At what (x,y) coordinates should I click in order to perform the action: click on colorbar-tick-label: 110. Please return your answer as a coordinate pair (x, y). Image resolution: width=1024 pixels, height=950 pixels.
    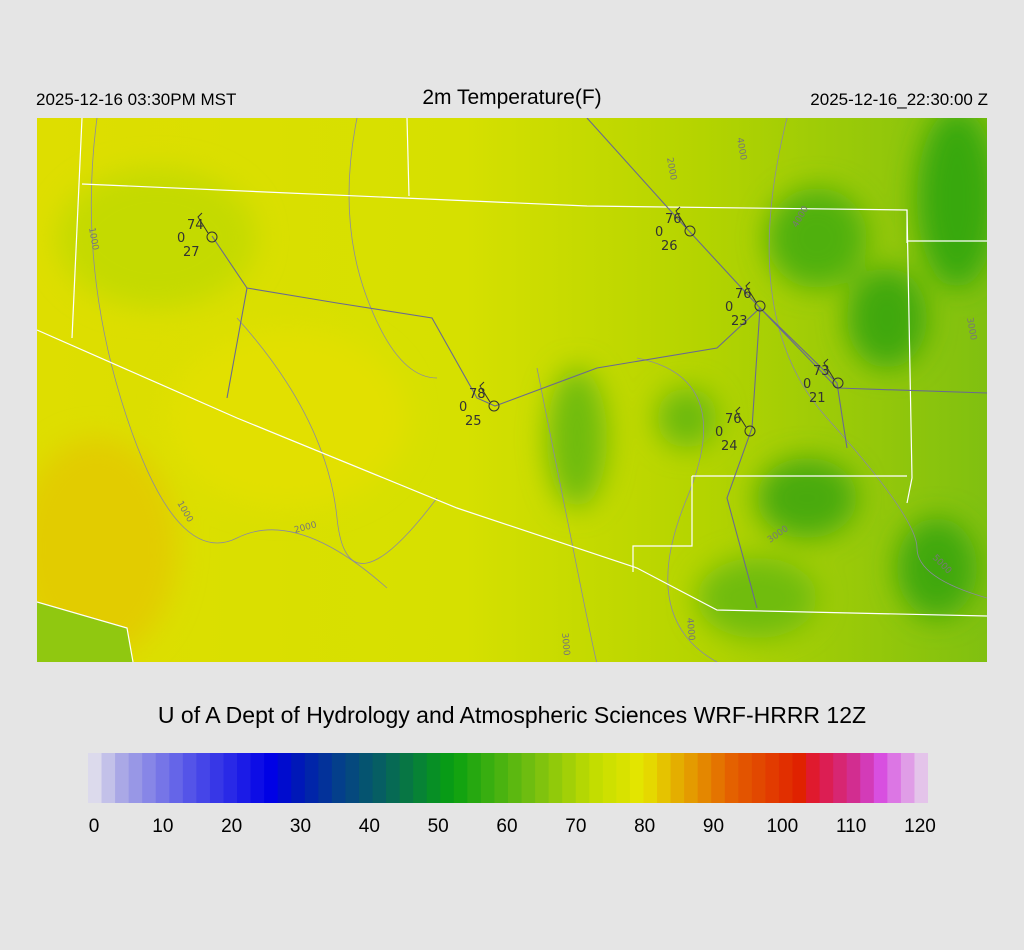
    Looking at the image, I should click on (851, 826).